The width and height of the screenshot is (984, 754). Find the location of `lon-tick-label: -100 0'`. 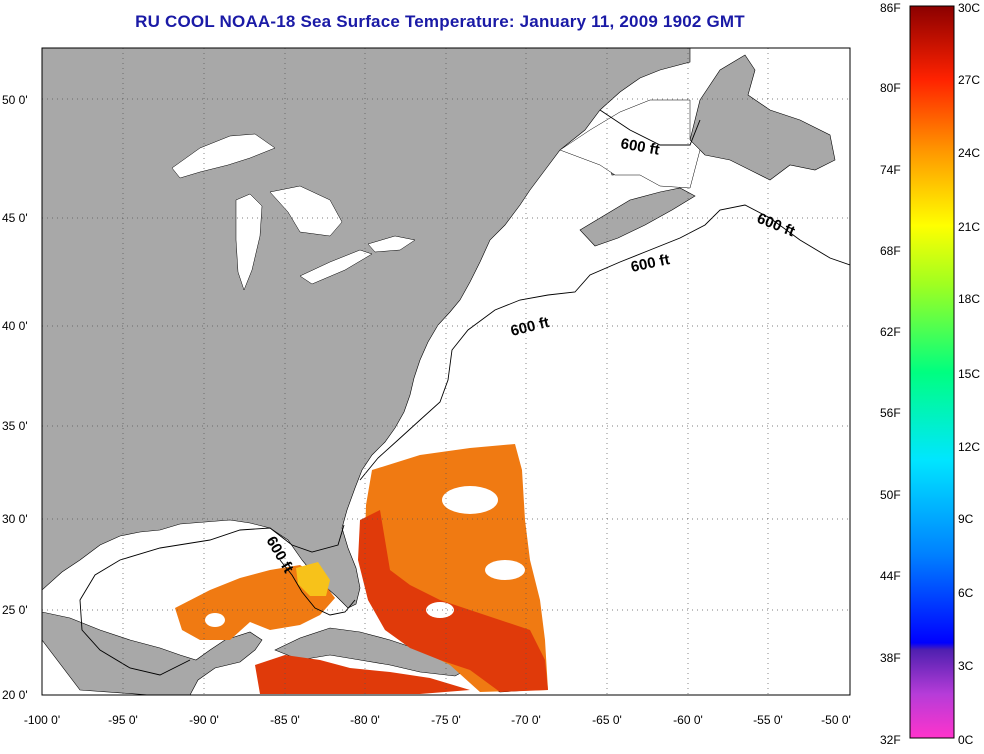

lon-tick-label: -100 0' is located at coordinates (42, 720).